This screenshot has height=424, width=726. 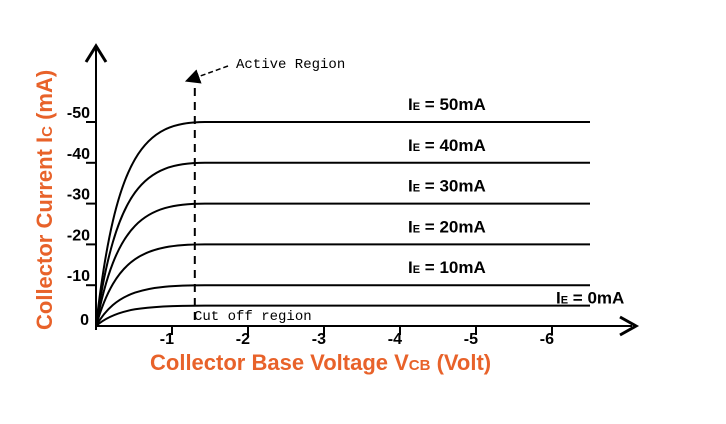 I want to click on x-axis-title: Collector Base Voltage VCB (Volt), so click(x=320, y=362).